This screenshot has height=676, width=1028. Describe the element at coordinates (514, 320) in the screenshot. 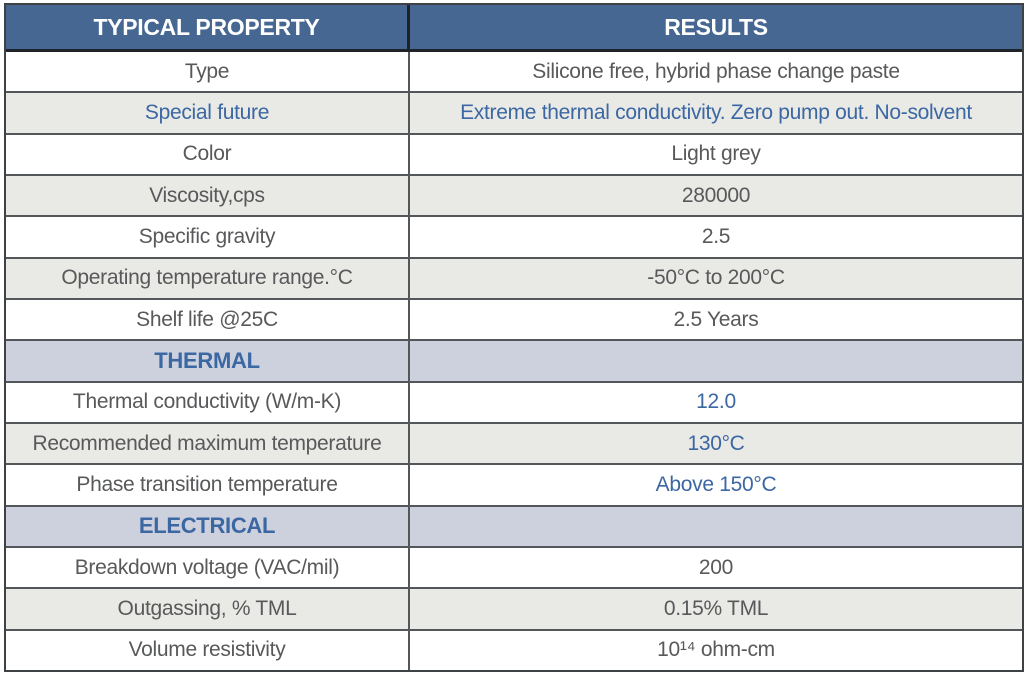

I see `table-row: Shelf life @25C 2.5 Years` at that location.